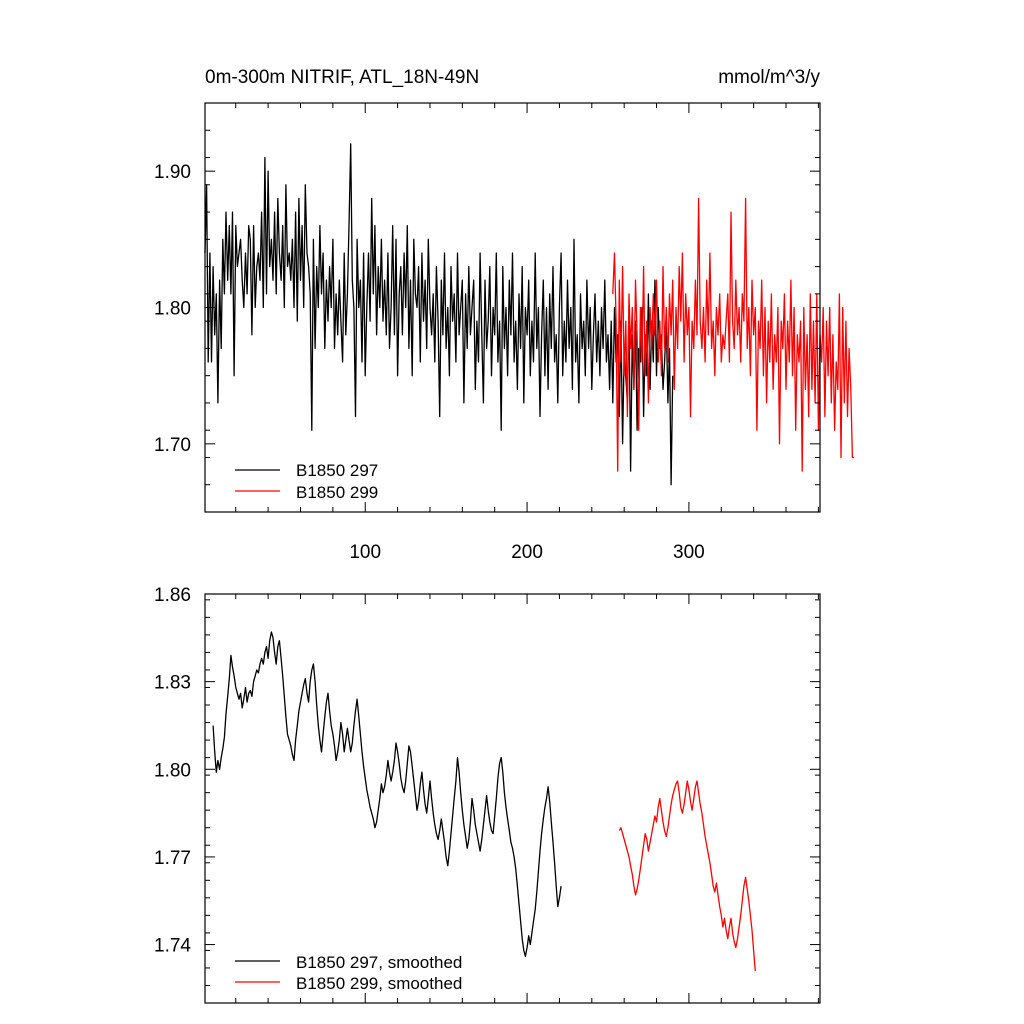 The height and width of the screenshot is (1024, 1024). I want to click on annual-y-tick-label: 1.70, so click(172, 445).